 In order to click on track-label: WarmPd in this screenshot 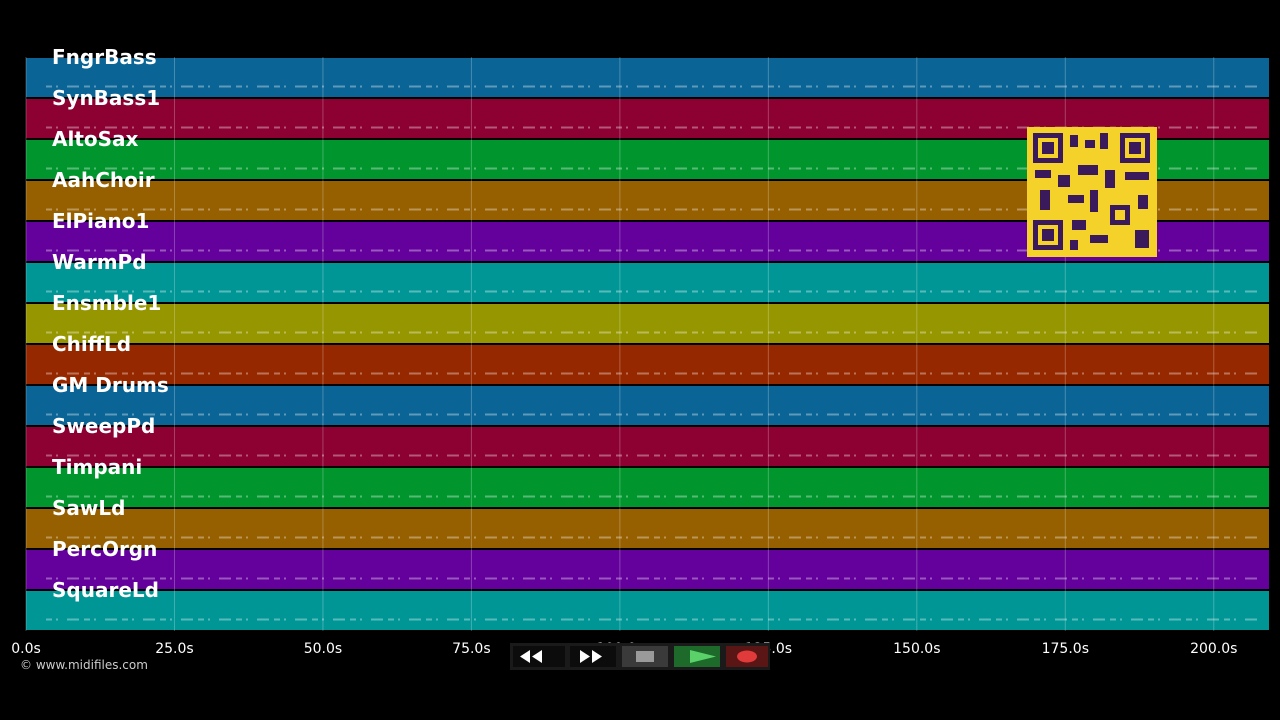, I will do `click(99, 262)`.